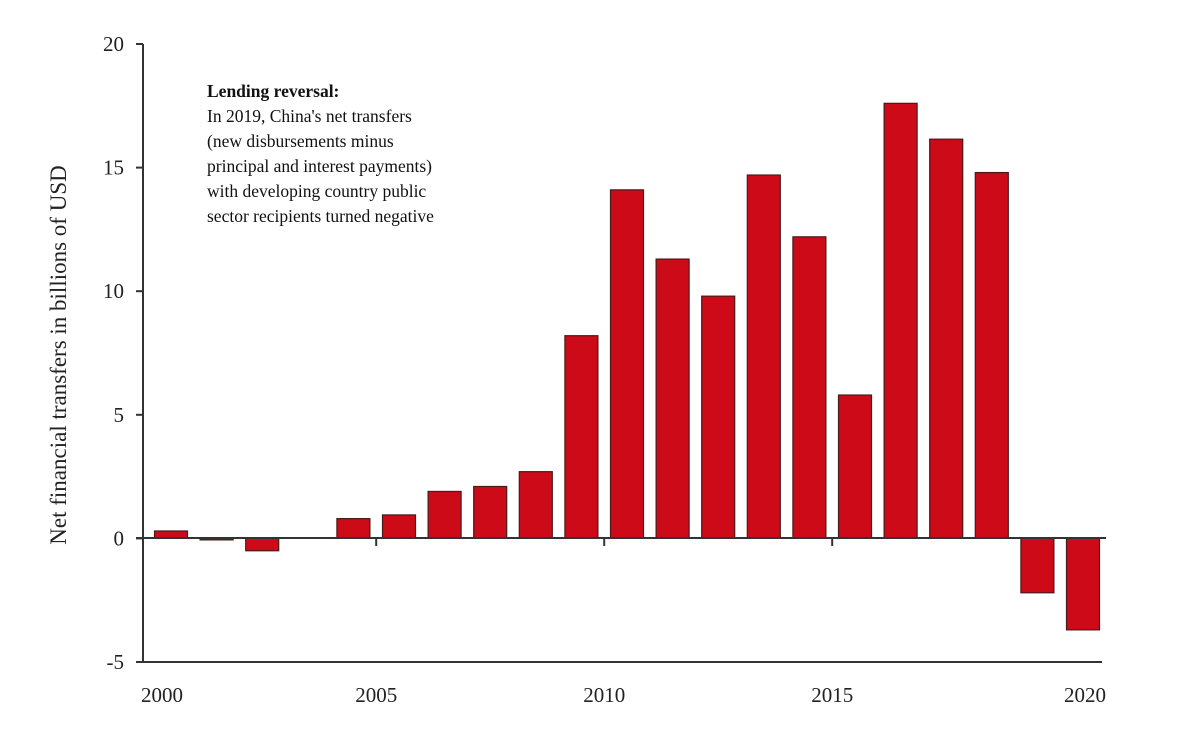  I want to click on annotation-title: Lending reversal:, so click(273, 91).